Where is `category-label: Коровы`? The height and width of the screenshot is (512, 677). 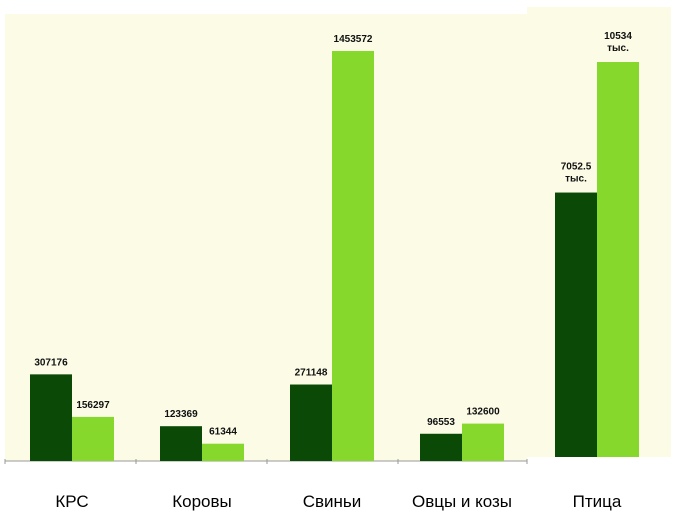 category-label: Коровы is located at coordinates (202, 501).